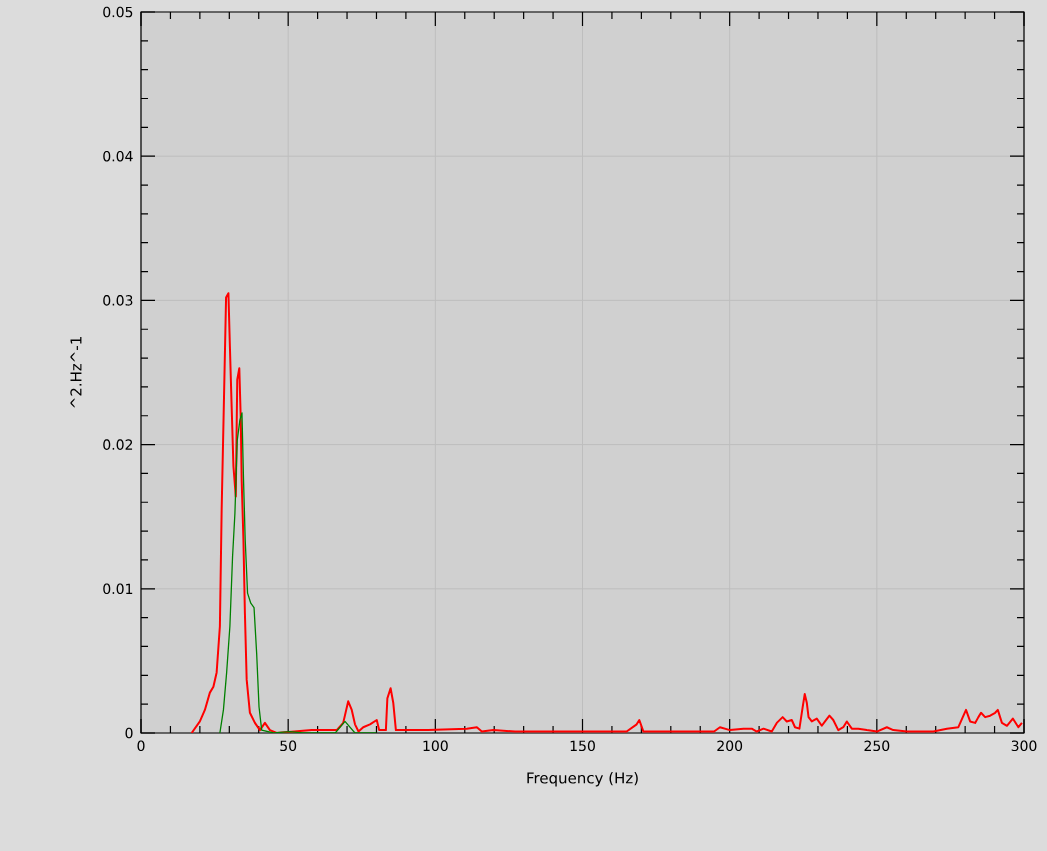 Image resolution: width=1047 pixels, height=851 pixels. Describe the element at coordinates (118, 12) in the screenshot. I see `y-tick-label: 0.05` at that location.